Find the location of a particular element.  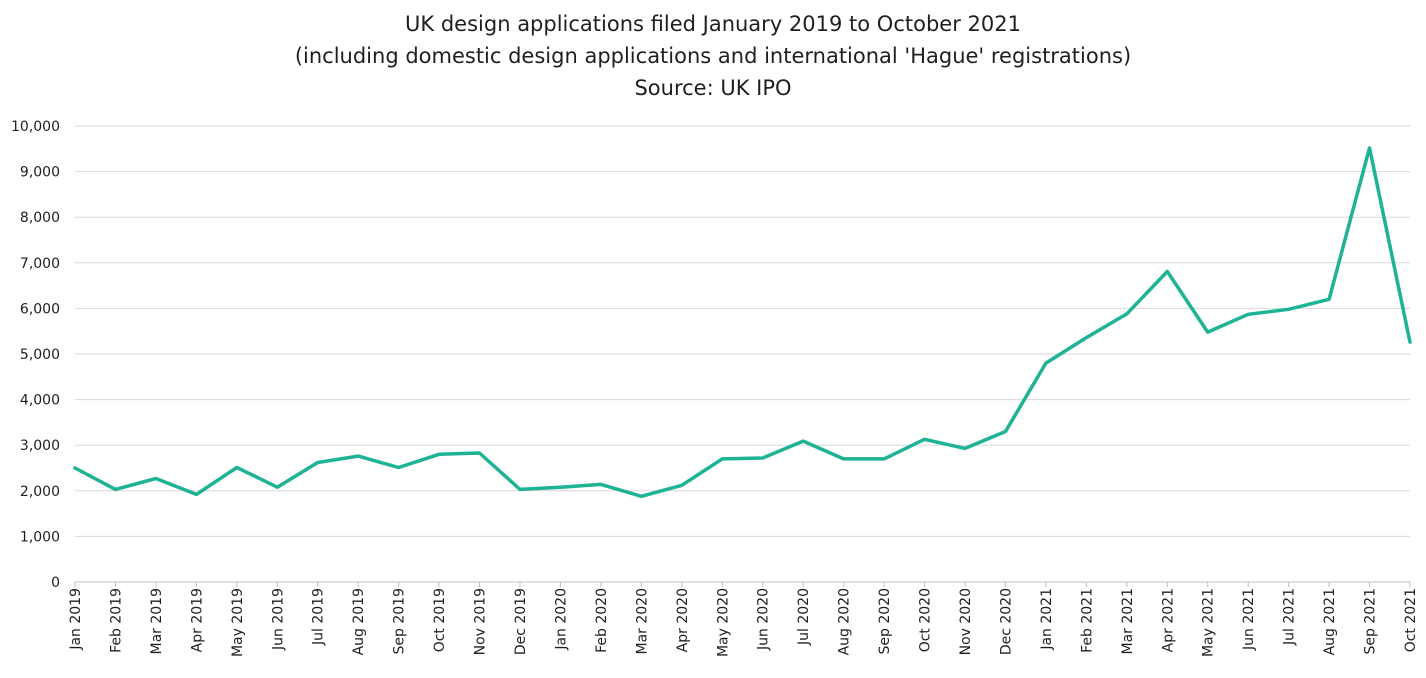

x-tick-label: Dec 2019 is located at coordinates (521, 621).